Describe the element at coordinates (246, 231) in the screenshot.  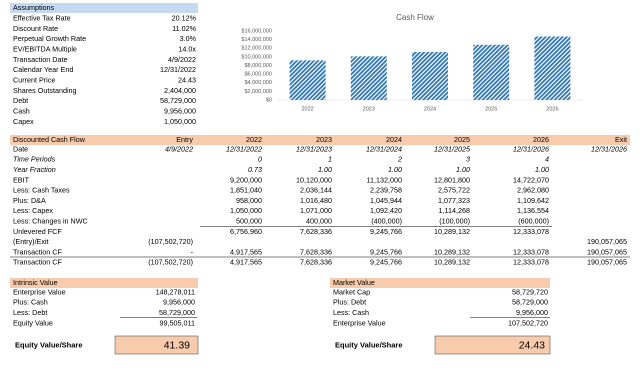
I see `table-cell: 6,756,960` at that location.